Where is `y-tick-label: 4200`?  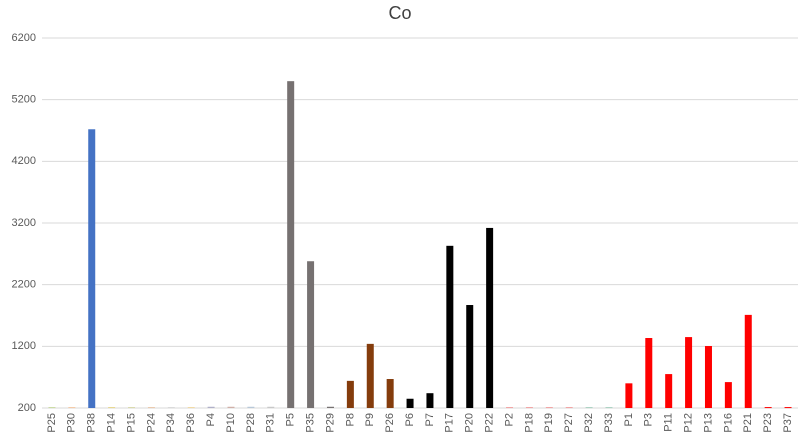 y-tick-label: 4200 is located at coordinates (24, 161).